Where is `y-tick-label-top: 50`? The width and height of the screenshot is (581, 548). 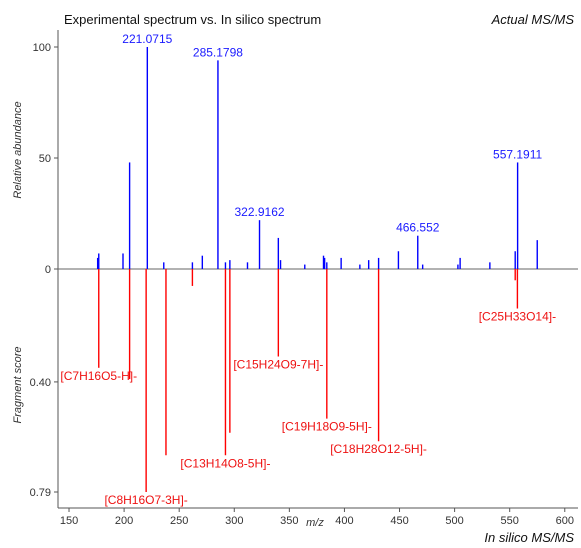 y-tick-label-top: 50 is located at coordinates (45, 159).